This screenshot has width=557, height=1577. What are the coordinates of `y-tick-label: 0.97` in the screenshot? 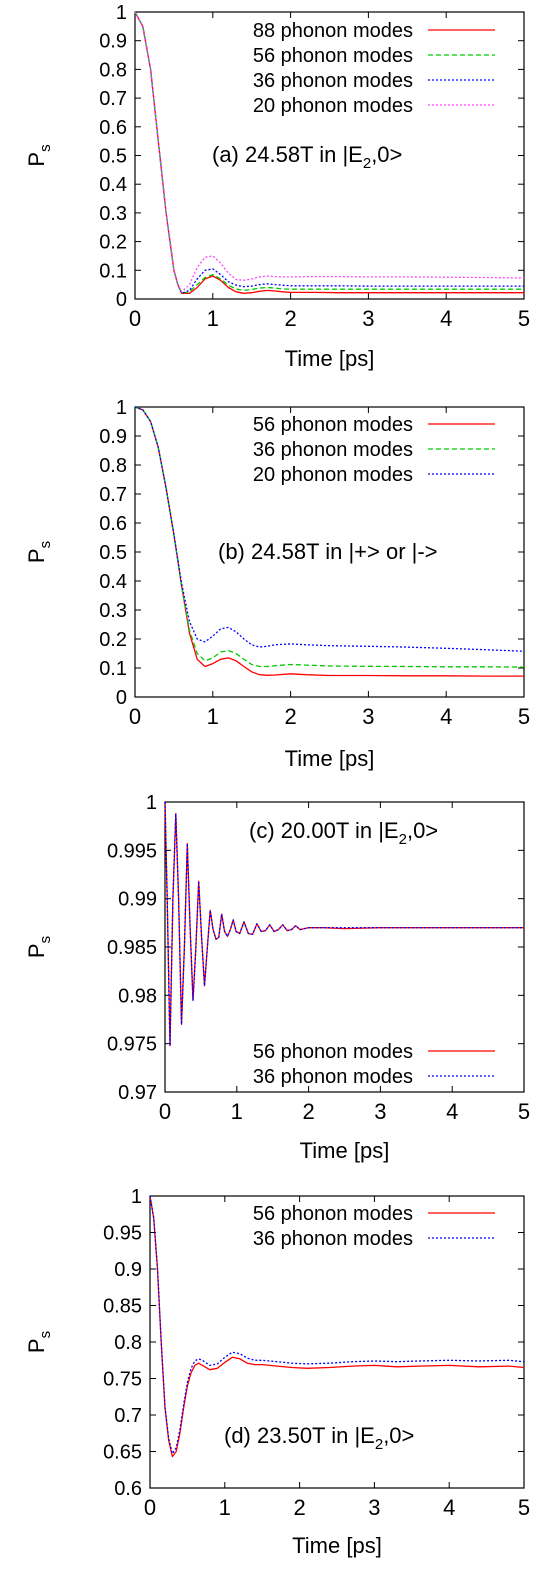 It's located at (137, 1093).